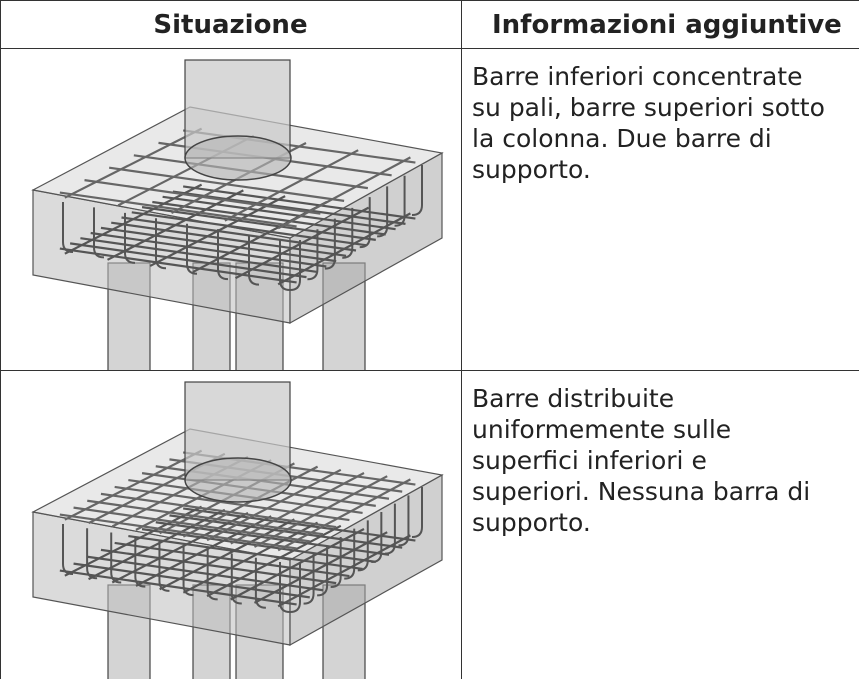  I want to click on text-line: la colonna. Due barre di, so click(622, 138).